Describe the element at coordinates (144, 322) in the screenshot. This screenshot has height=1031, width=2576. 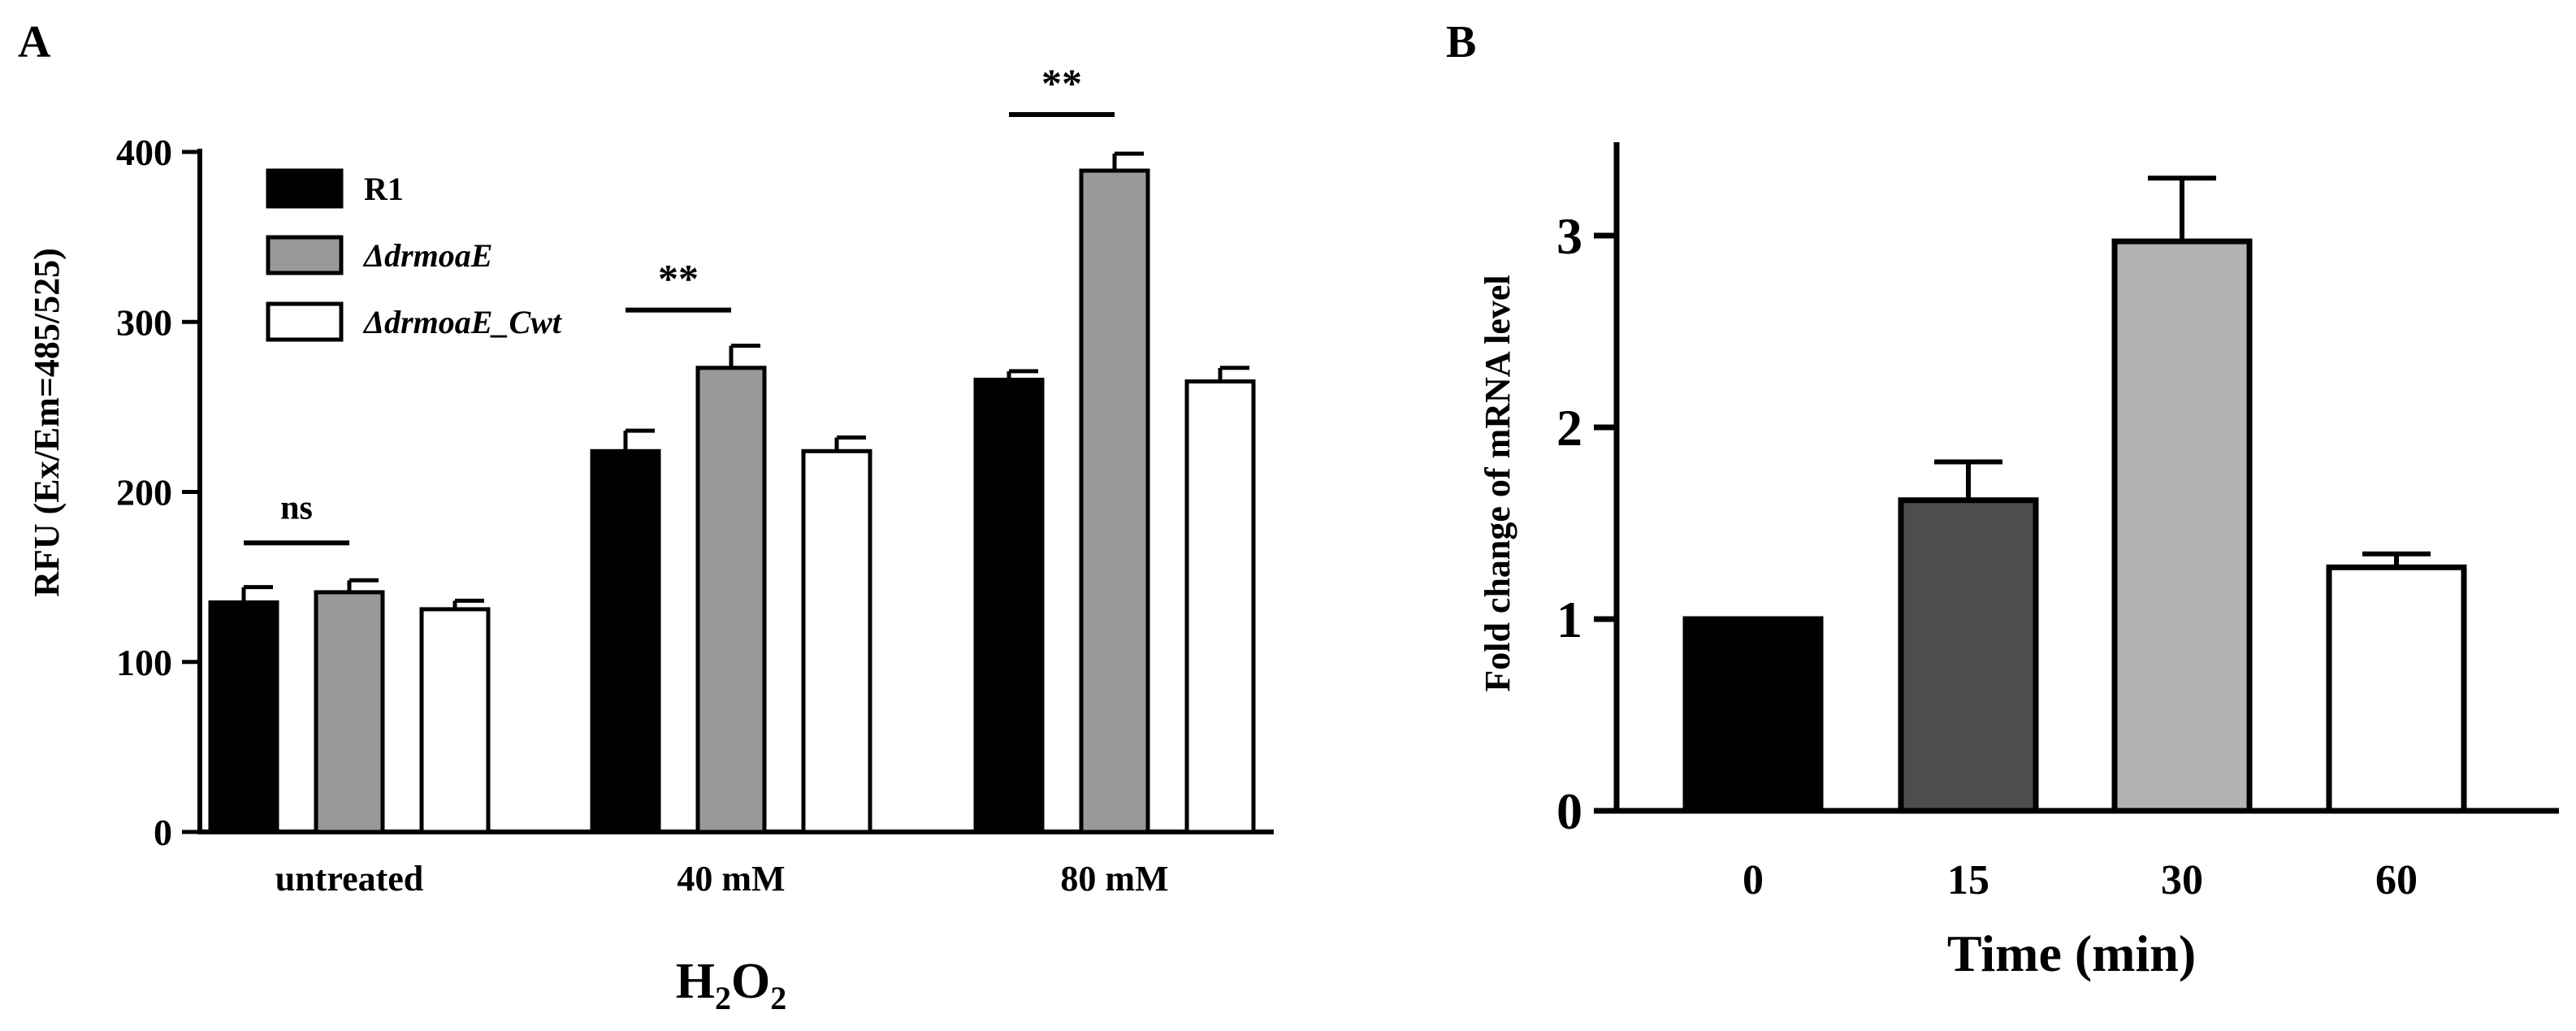
I see `y-tick-label: 300` at that location.